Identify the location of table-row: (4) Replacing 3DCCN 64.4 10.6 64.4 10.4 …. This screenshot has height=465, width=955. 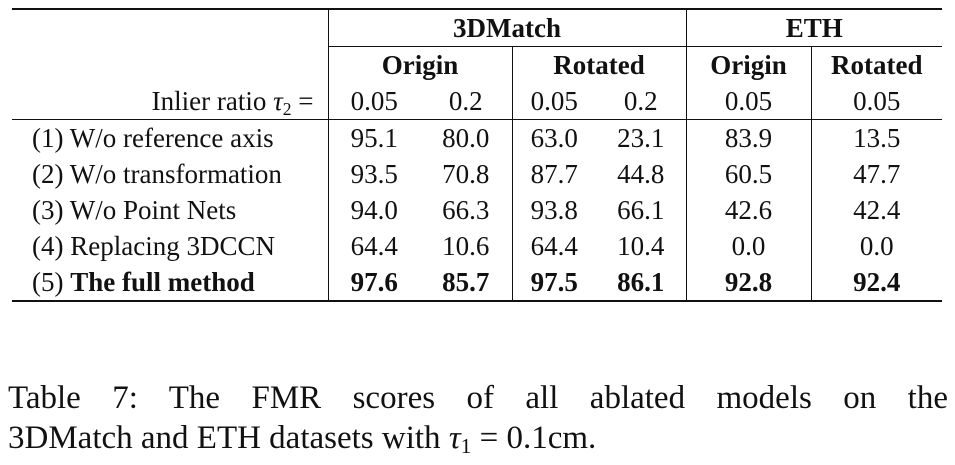
(477, 246).